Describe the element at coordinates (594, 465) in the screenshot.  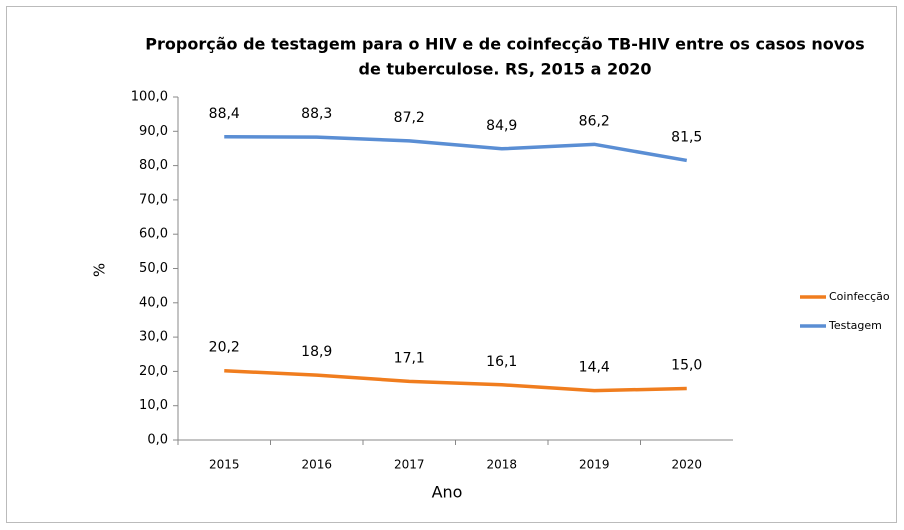
I see `x-tick-label: 2019` at that location.